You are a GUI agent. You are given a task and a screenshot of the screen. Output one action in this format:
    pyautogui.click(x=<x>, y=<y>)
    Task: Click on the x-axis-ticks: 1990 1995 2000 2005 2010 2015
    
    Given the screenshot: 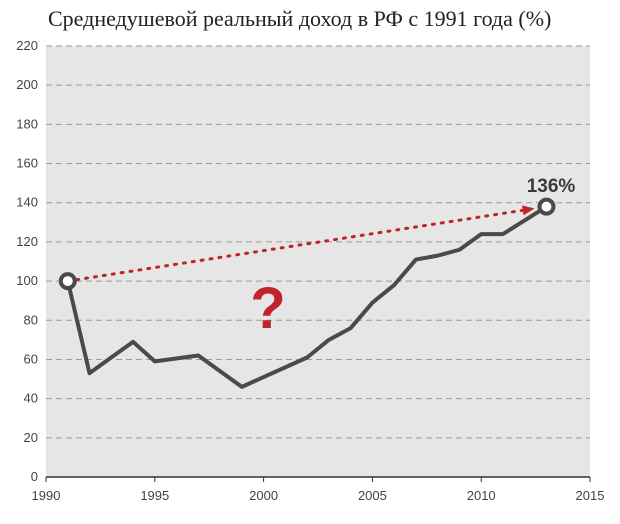 What is the action you would take?
    pyautogui.click(x=318, y=490)
    